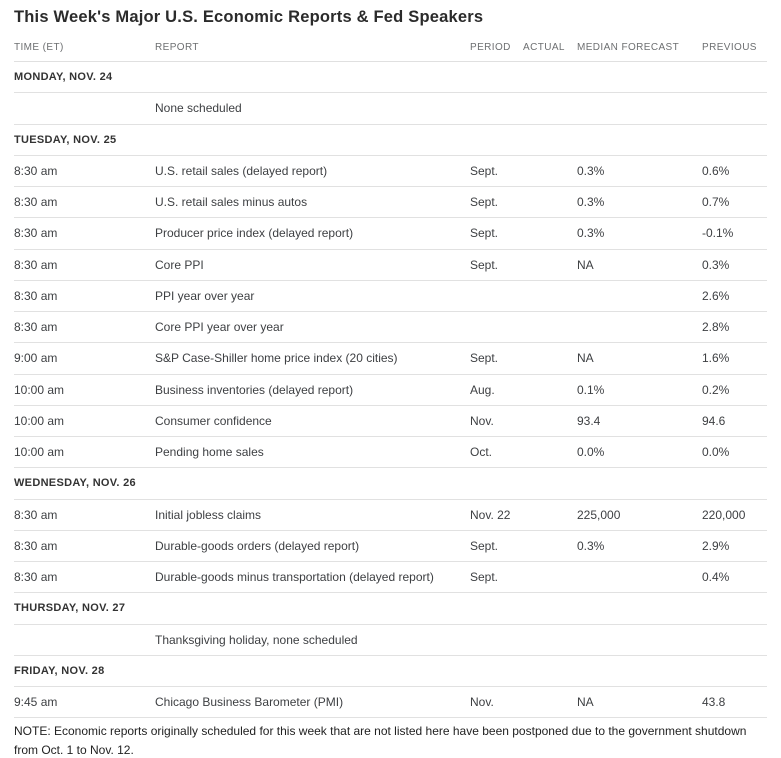  What do you see at coordinates (179, 264) in the screenshot?
I see `cell-report: Core PPI` at bounding box center [179, 264].